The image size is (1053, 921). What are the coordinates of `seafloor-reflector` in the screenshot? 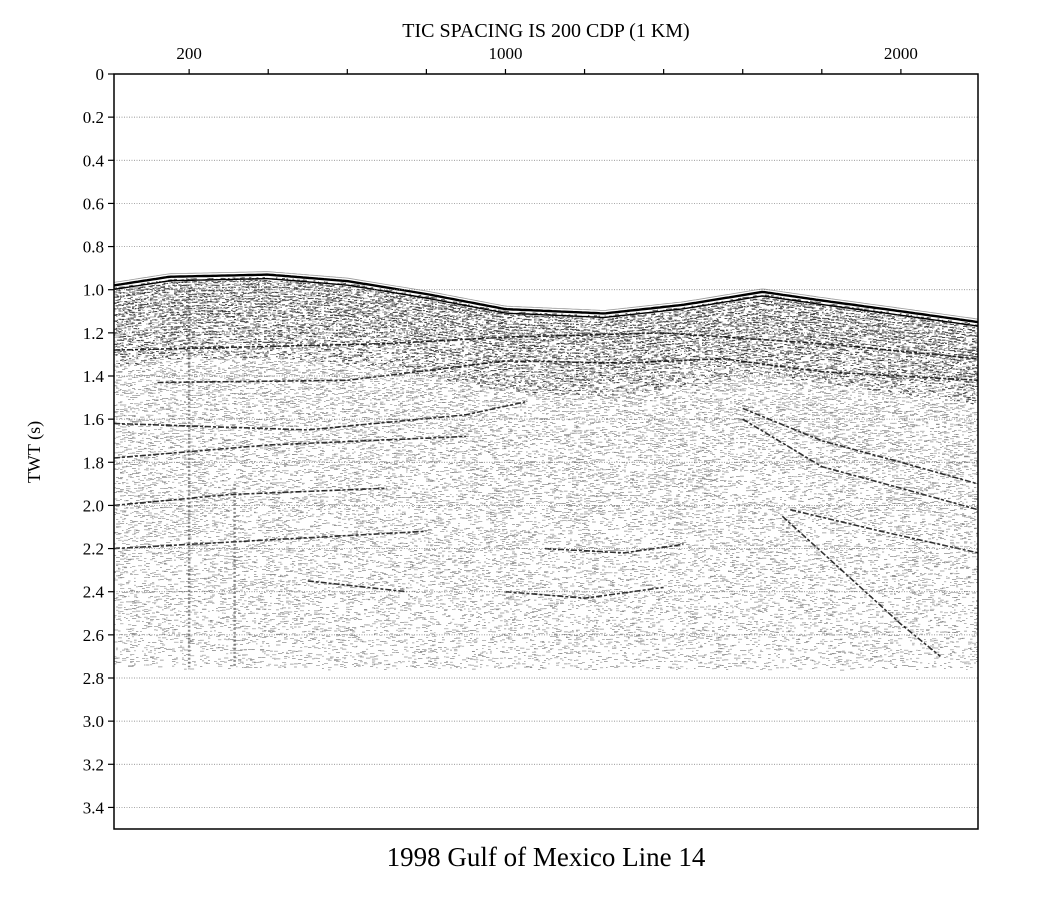 It's located at (546, 298).